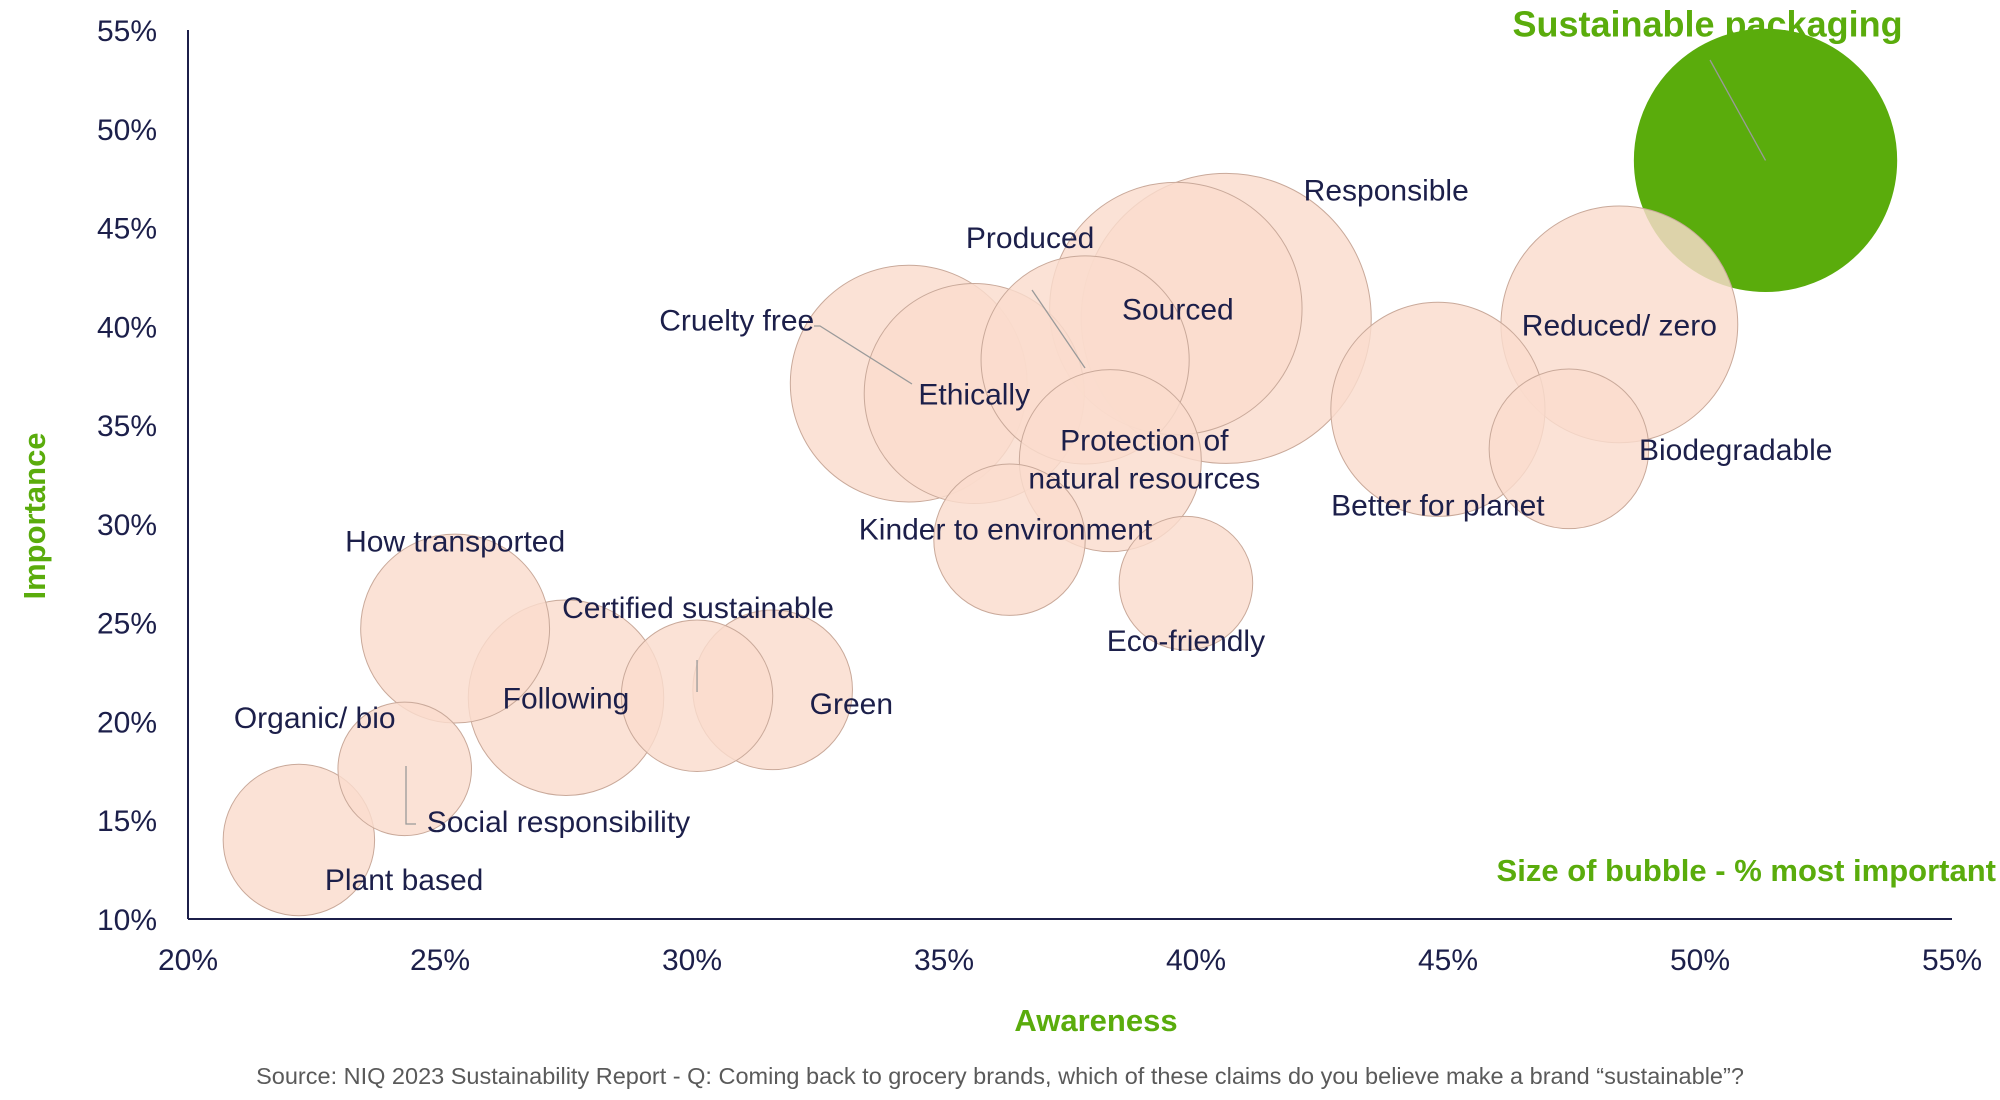 The height and width of the screenshot is (1100, 2000). What do you see at coordinates (1438, 505) in the screenshot?
I see `bubble-label-better-for-planet: Better for planet` at bounding box center [1438, 505].